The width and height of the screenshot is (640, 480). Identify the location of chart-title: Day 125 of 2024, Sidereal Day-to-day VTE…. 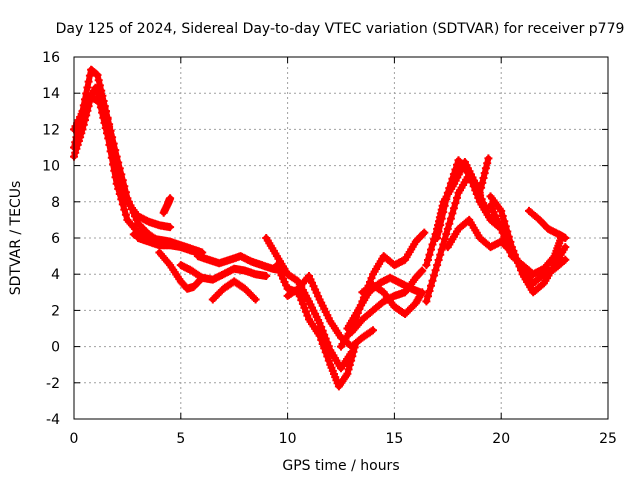
(340, 29).